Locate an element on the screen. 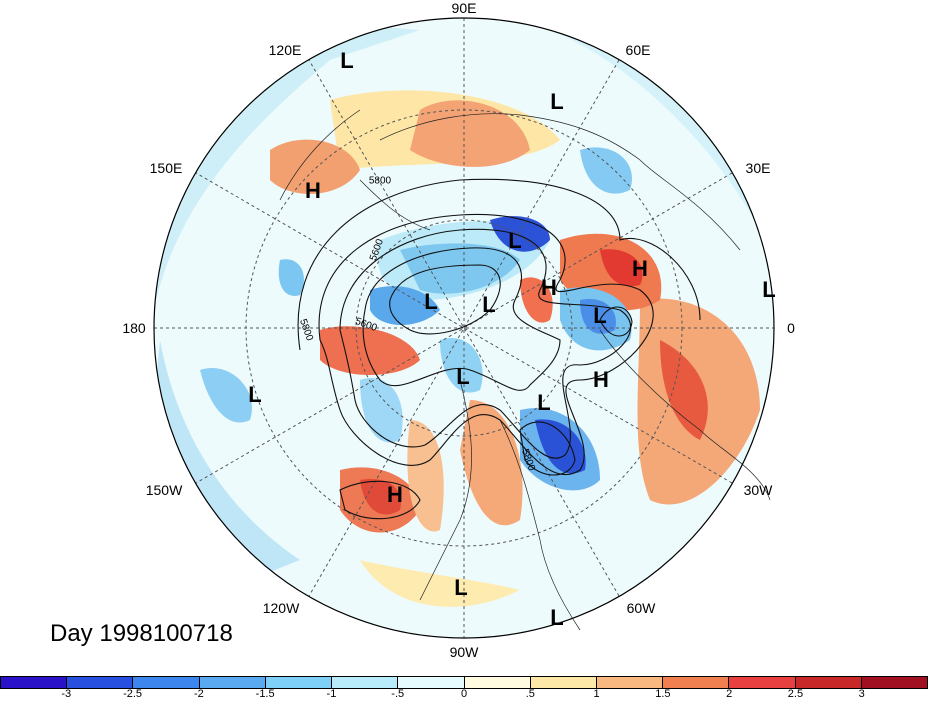 The width and height of the screenshot is (928, 702). colorbar-tick-label: -2.5 is located at coordinates (133, 694).